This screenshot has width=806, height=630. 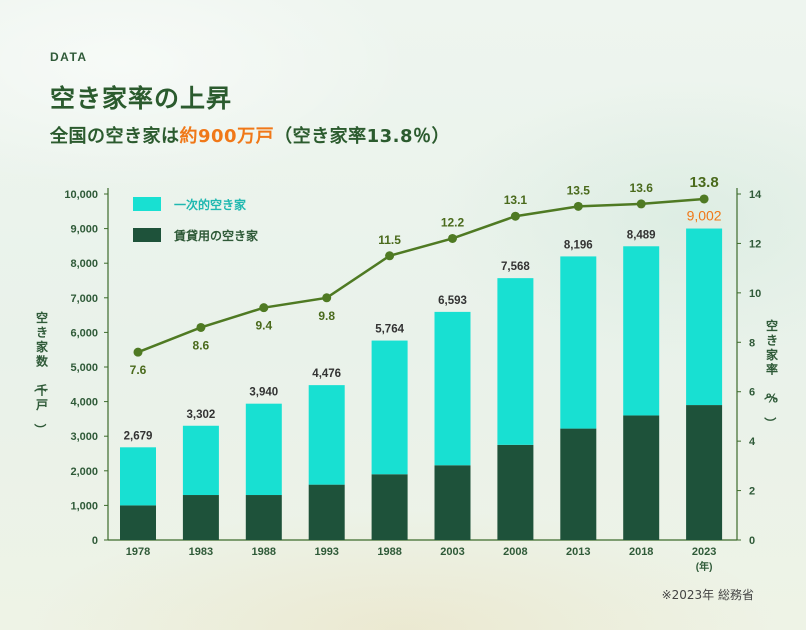 I want to click on x-tick-label: 1993, so click(x=326, y=552).